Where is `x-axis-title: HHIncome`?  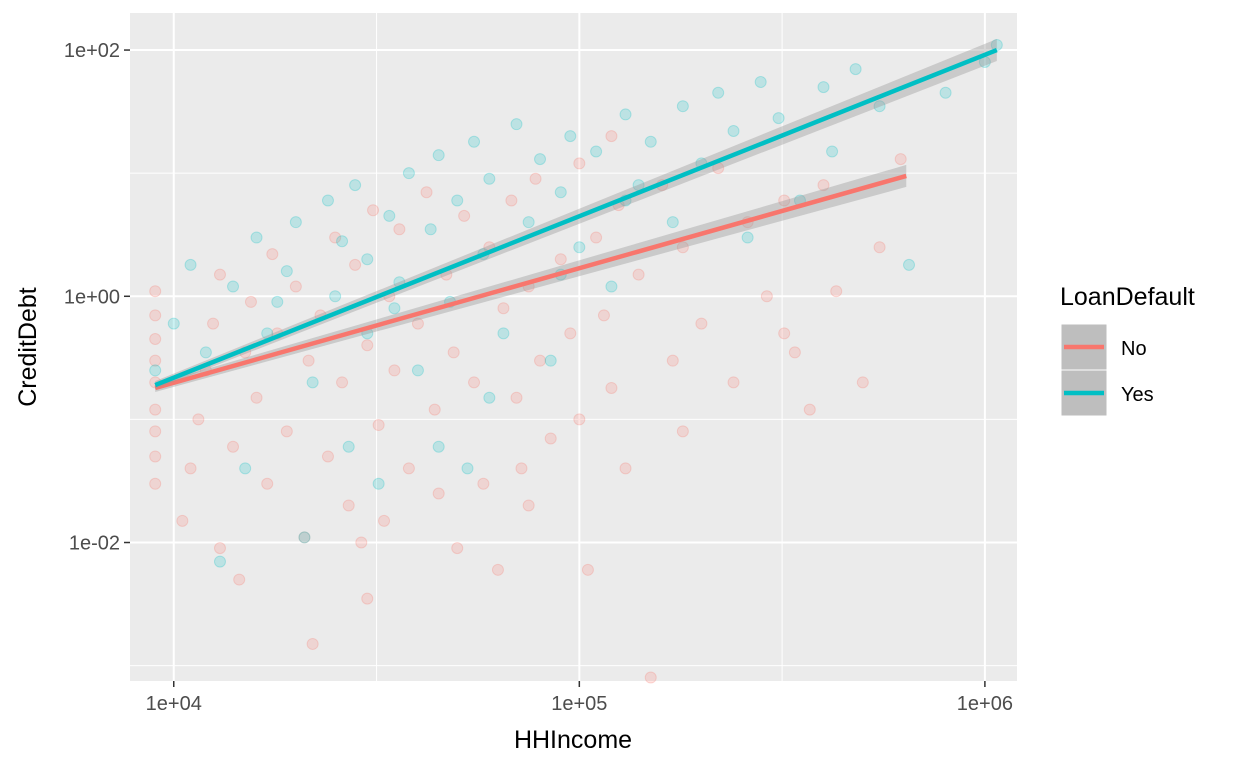
x-axis-title: HHIncome is located at coordinates (573, 740).